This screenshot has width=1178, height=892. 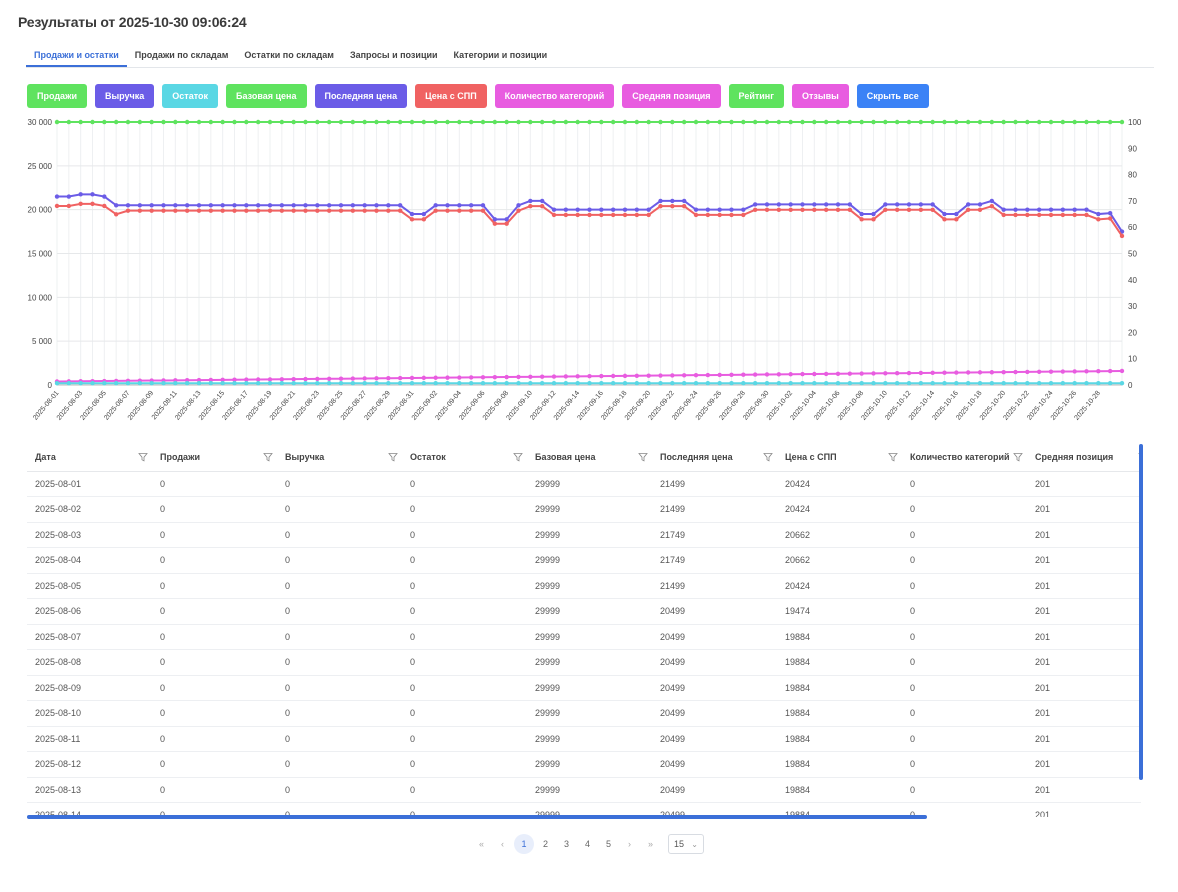 What do you see at coordinates (1084, 713) in the screenshot?
I see `table-cell: 201` at bounding box center [1084, 713].